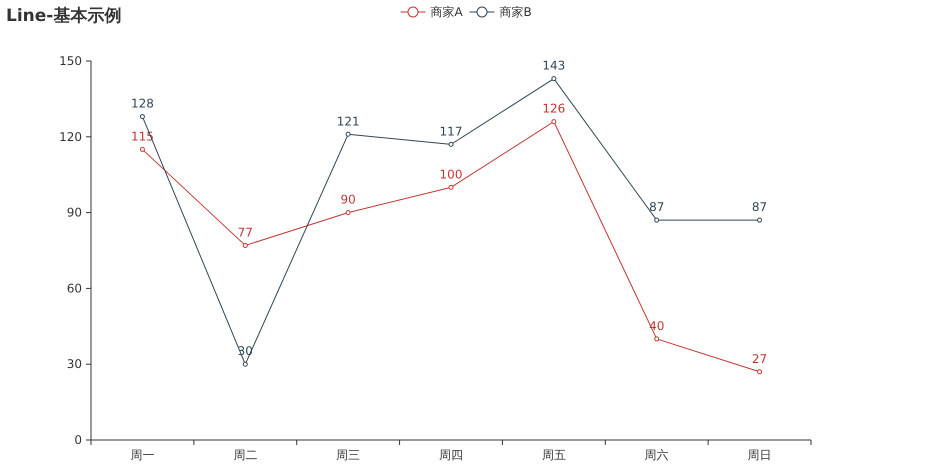  Describe the element at coordinates (74, 213) in the screenshot. I see `y-tick-label: 90` at that location.